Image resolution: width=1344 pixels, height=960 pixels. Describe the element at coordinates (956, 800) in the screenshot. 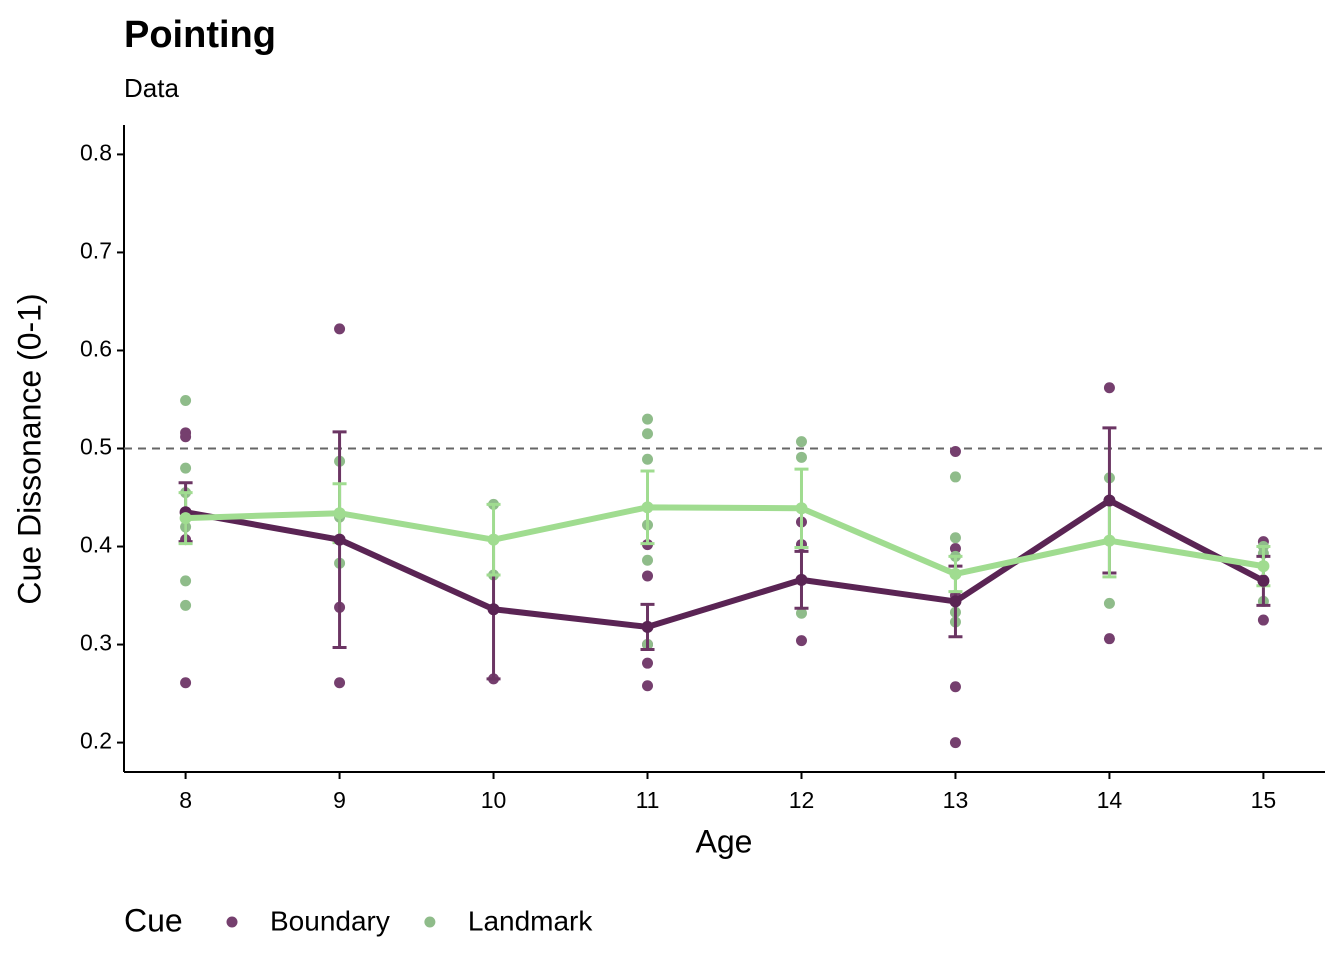

I see `x-tick-label: 13` at that location.